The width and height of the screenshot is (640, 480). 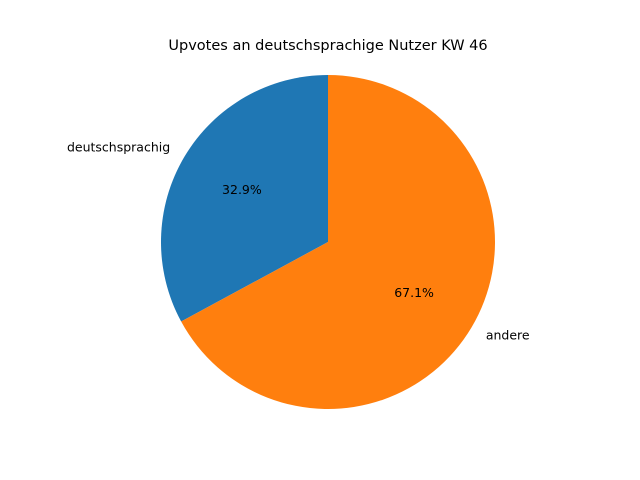 I want to click on chart-title: Upvotes an deutschsprachige Nutzer KW 46, so click(x=327, y=46).